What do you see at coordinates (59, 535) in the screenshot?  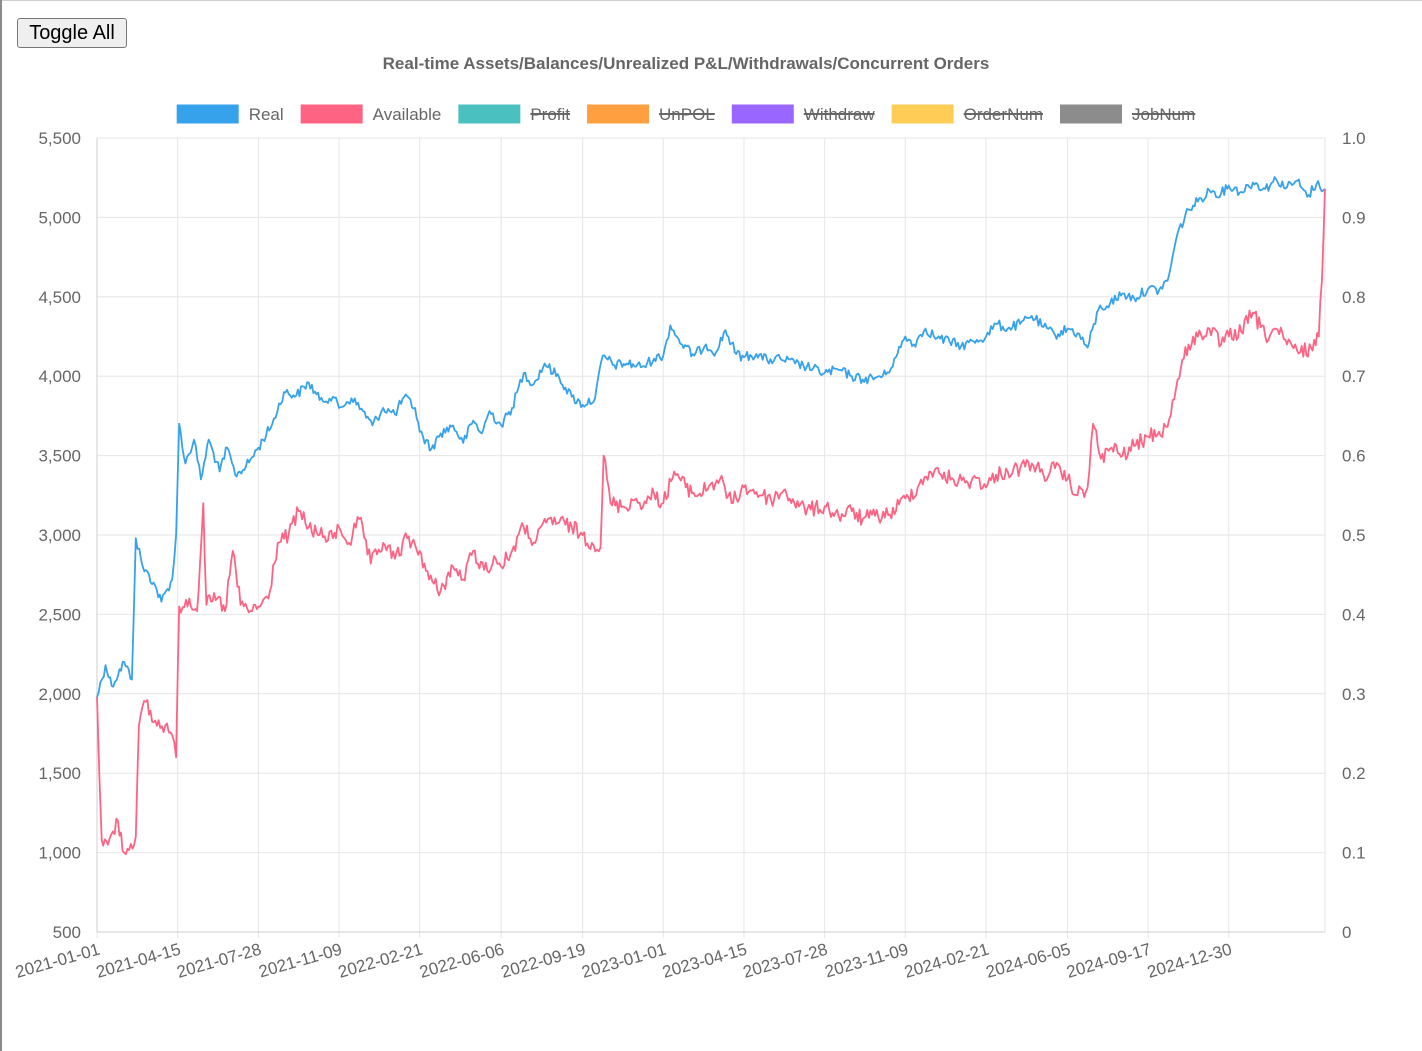 I see `y-left-tick-label: 3,000` at bounding box center [59, 535].